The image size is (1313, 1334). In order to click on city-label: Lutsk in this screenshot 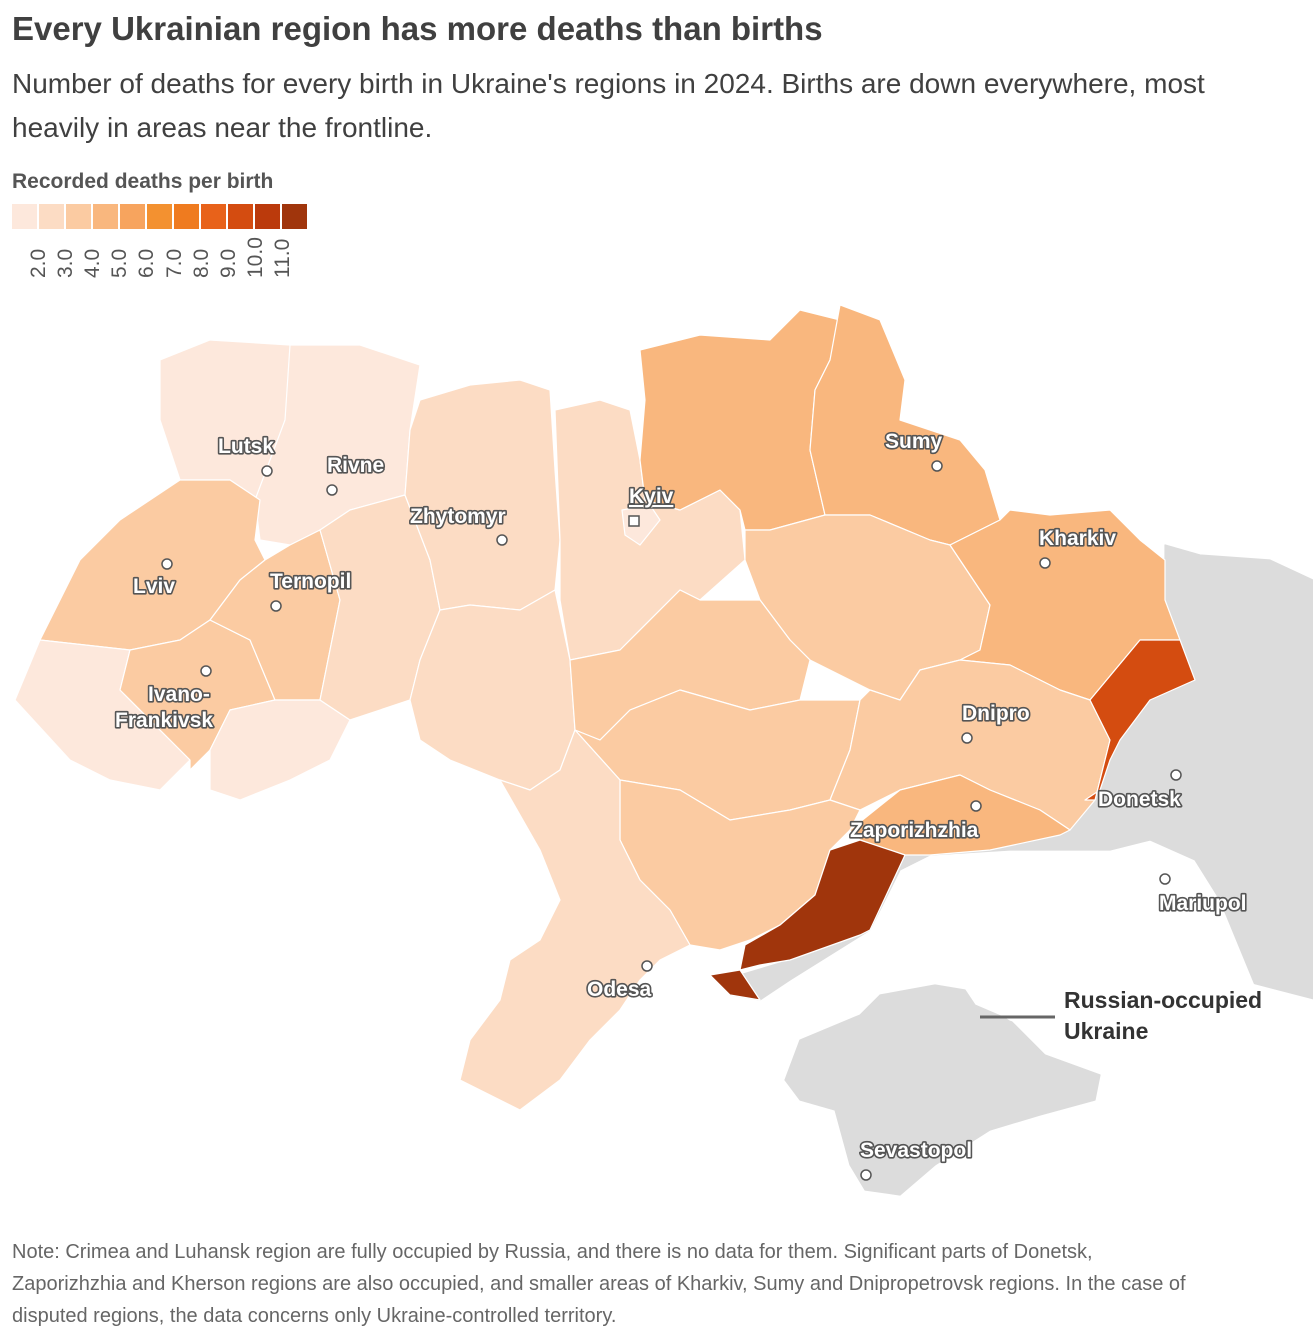, I will do `click(246, 446)`.